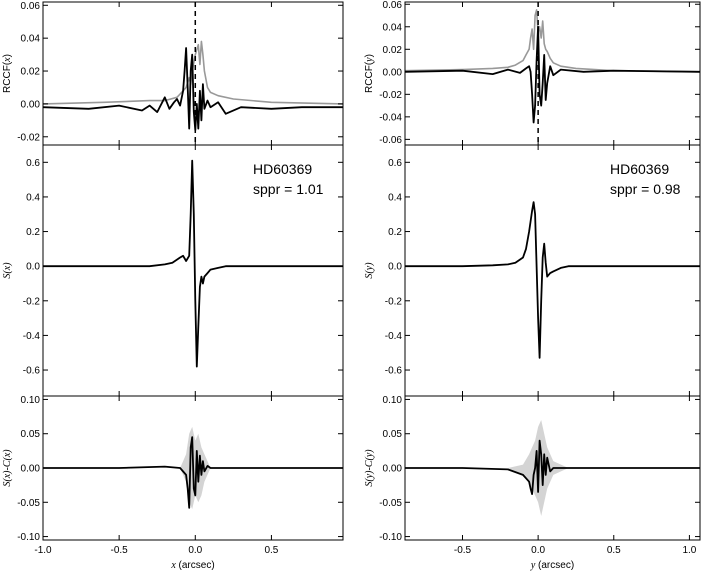 This screenshot has height=574, width=703. I want to click on panel-x-rccf: -0.02 0.00 0.02 0.04 0.06 RCCF(x), so click(173, 73).